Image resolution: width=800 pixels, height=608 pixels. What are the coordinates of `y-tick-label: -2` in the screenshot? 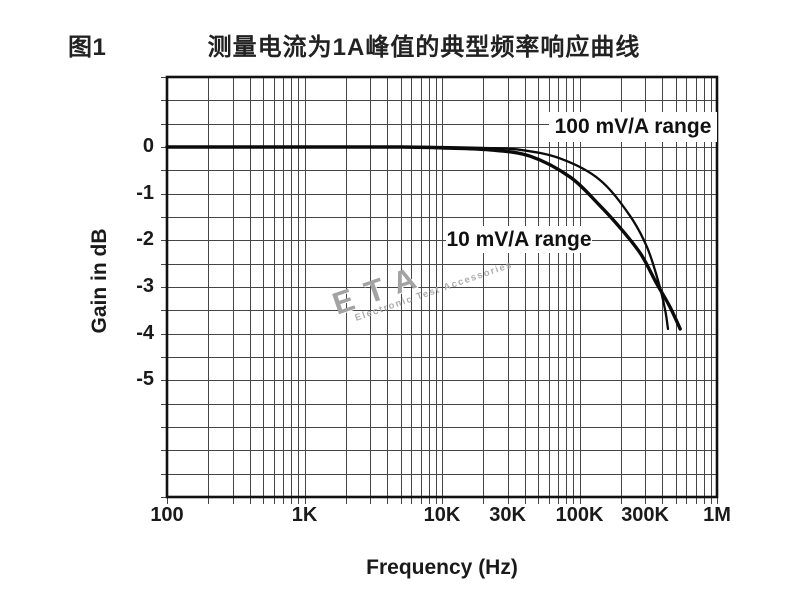 It's located at (145, 239).